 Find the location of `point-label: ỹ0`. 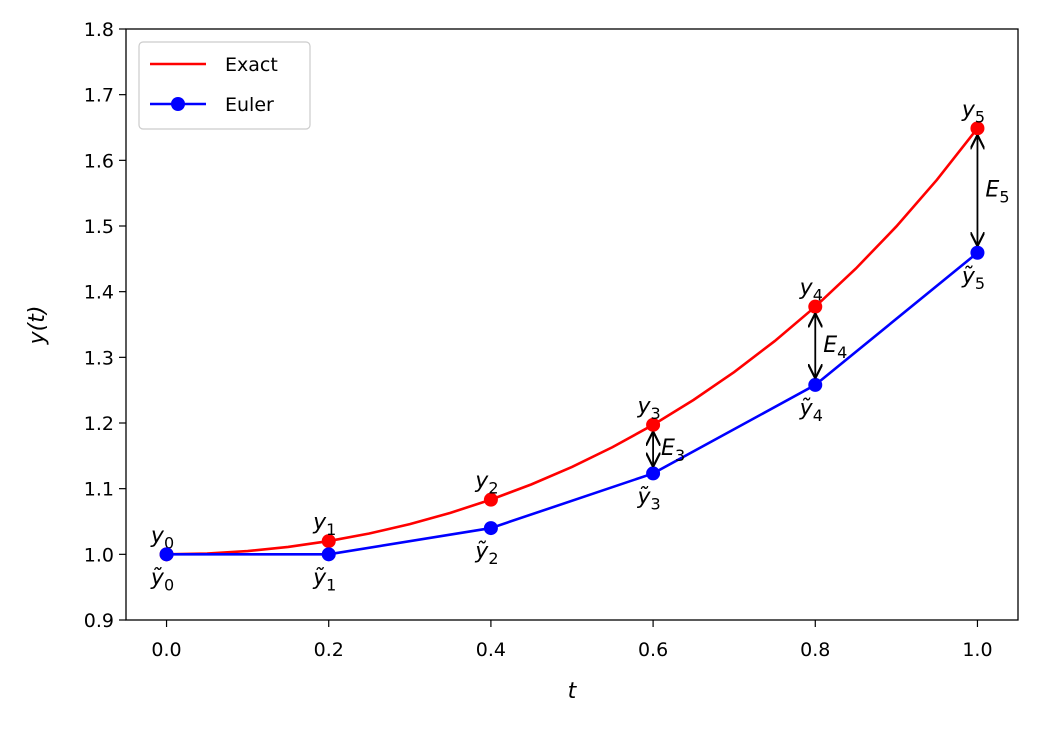

point-label: ỹ0 is located at coordinates (162, 579).